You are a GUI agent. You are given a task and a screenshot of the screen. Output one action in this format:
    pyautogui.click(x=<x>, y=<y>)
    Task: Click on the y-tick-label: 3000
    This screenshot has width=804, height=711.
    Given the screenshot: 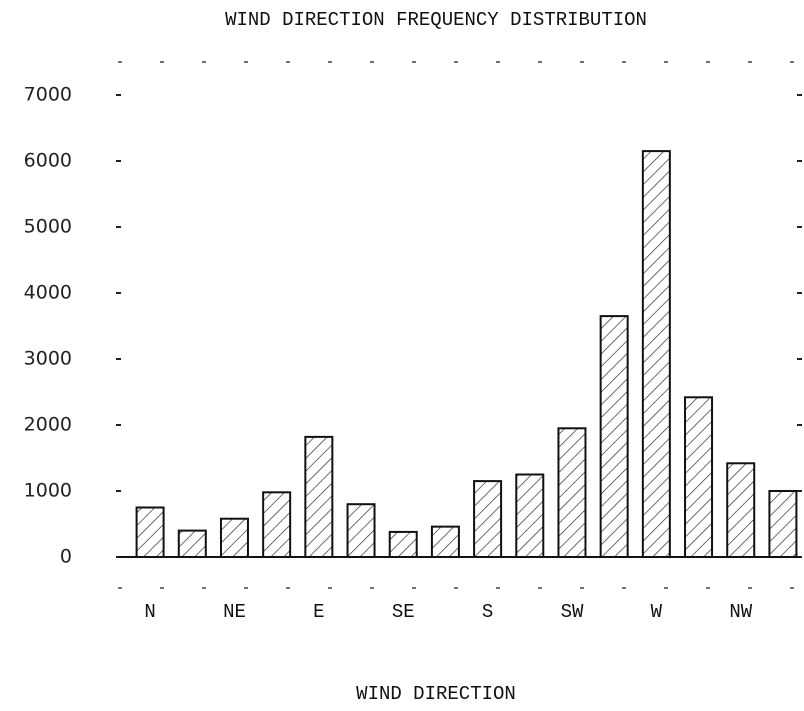 What is the action you would take?
    pyautogui.click(x=48, y=359)
    